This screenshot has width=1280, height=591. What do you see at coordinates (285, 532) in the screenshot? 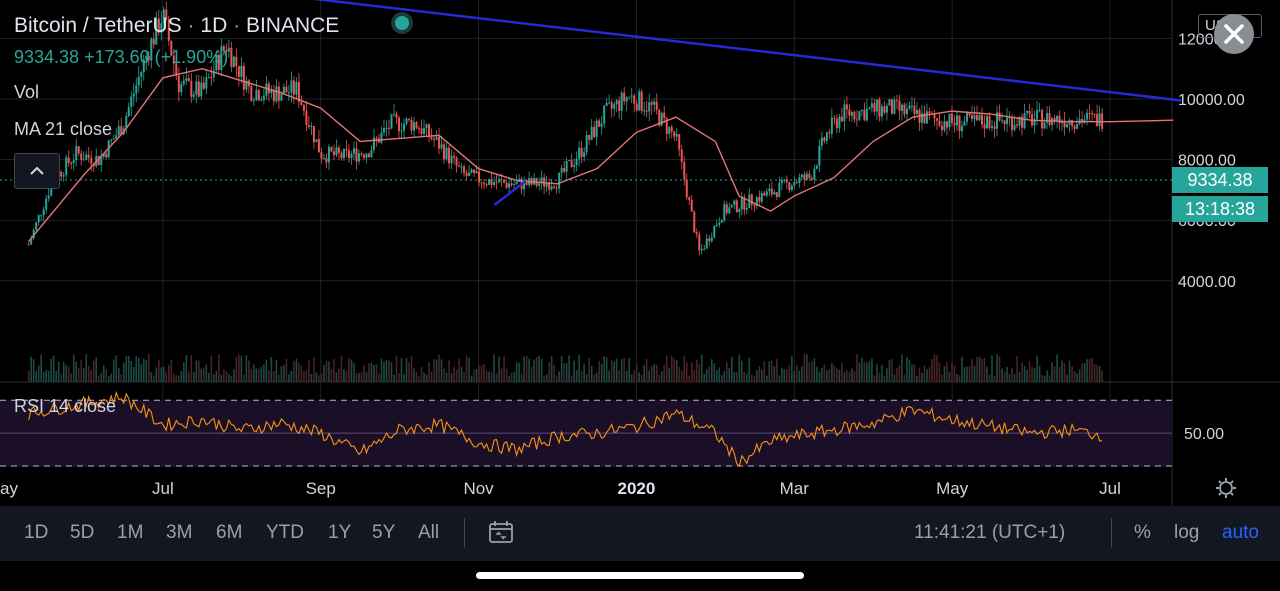
I see `range-ytd: YTD` at bounding box center [285, 532].